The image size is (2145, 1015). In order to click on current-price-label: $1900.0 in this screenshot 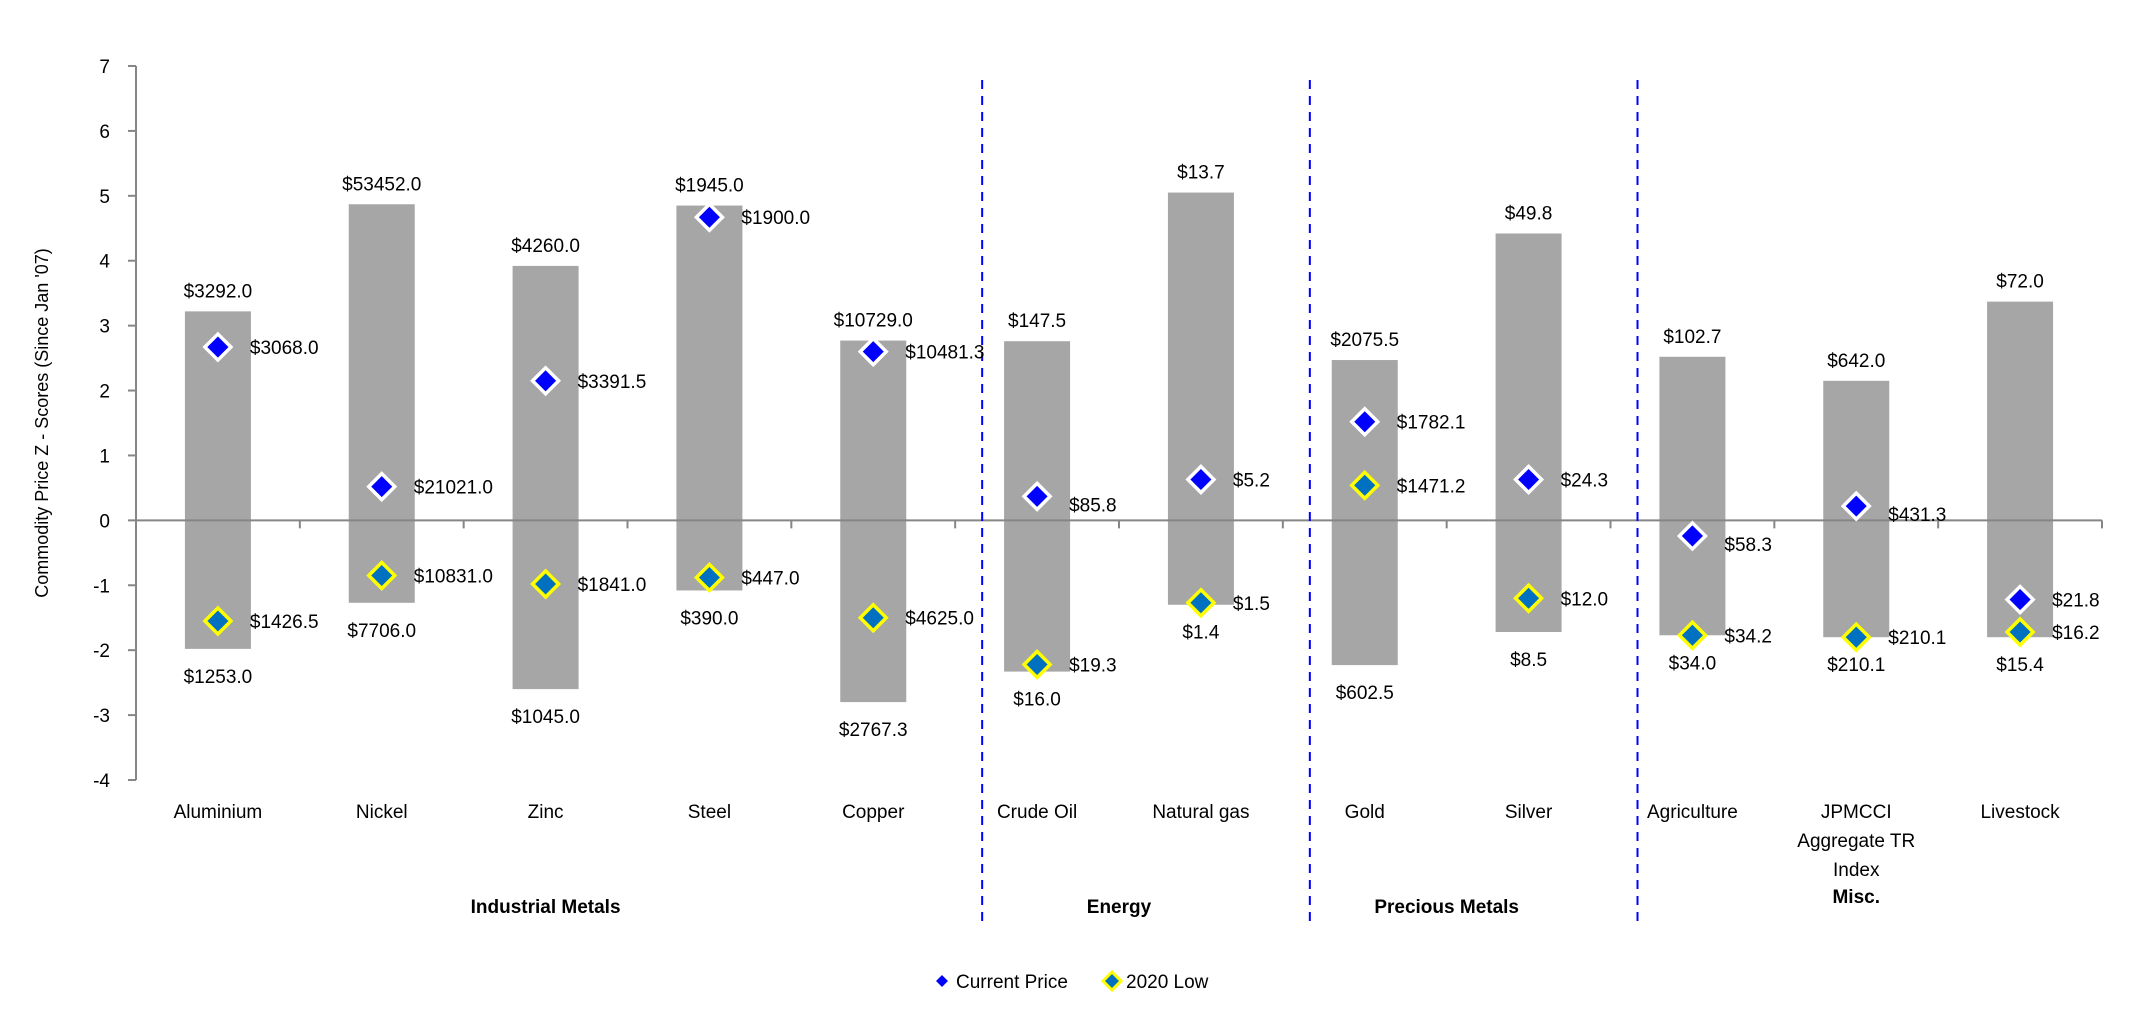, I will do `click(775, 218)`.